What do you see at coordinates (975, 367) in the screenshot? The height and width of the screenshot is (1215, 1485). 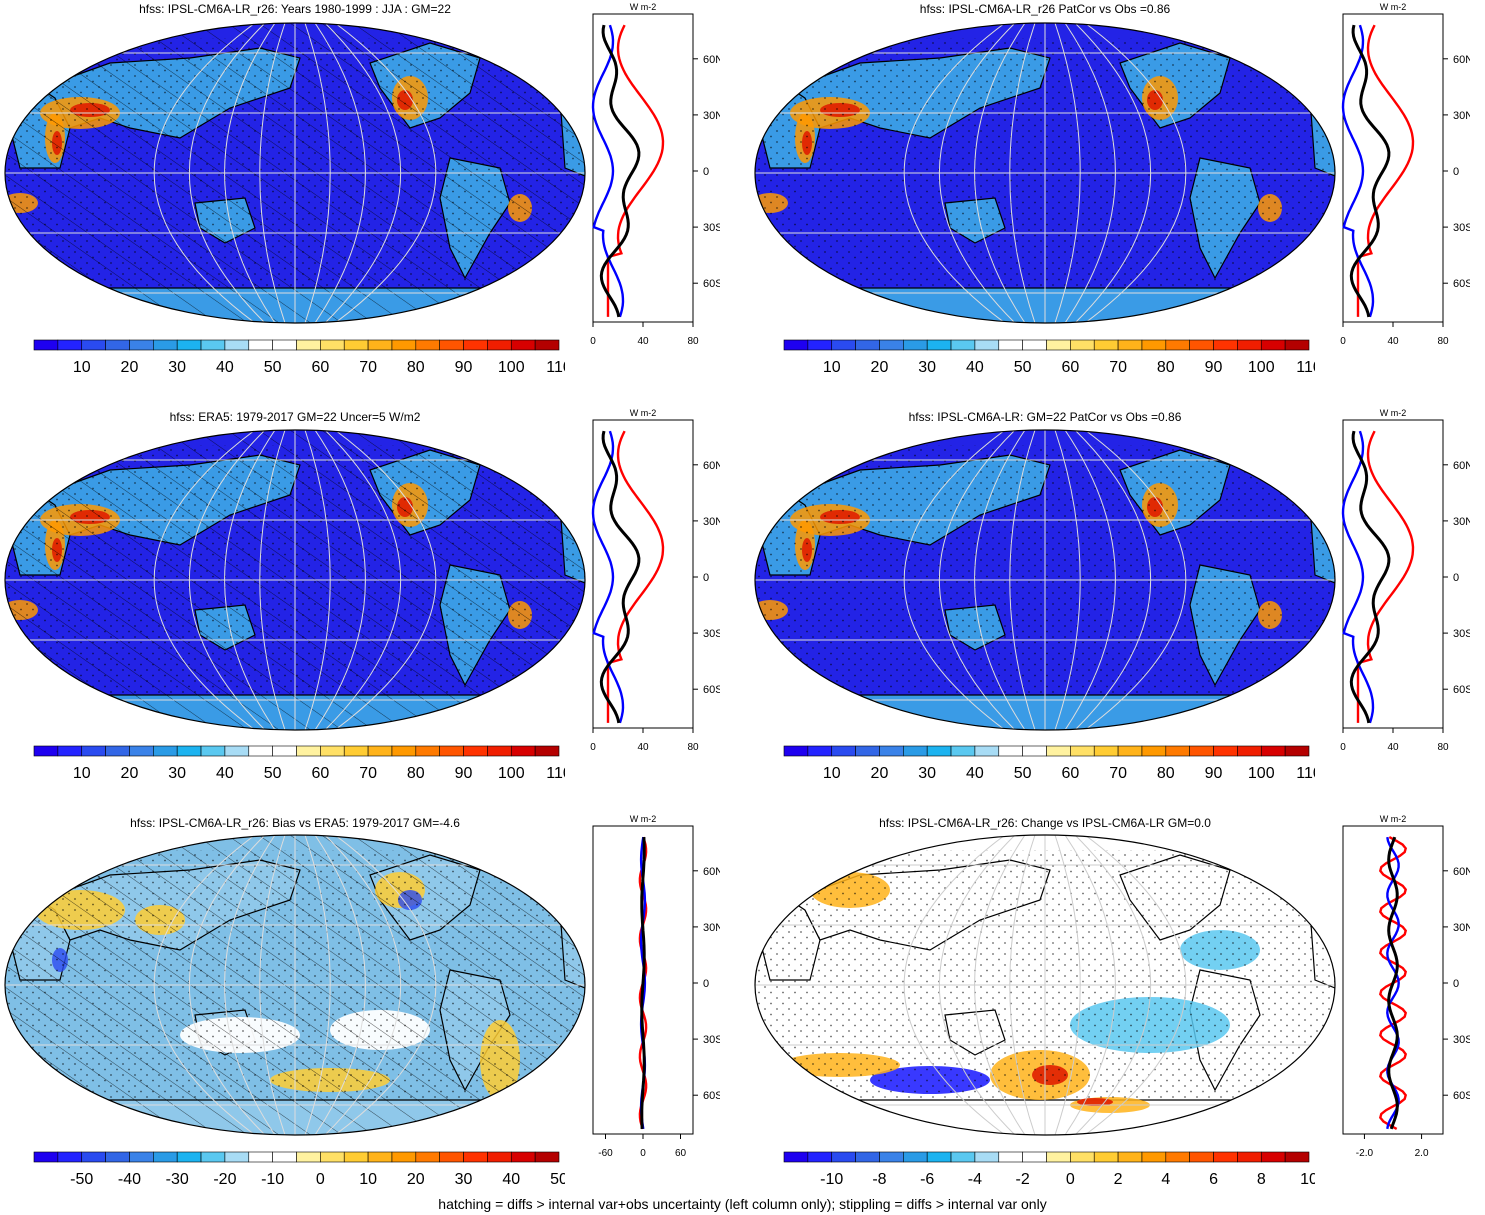 I see `colorbar-label: 40` at bounding box center [975, 367].